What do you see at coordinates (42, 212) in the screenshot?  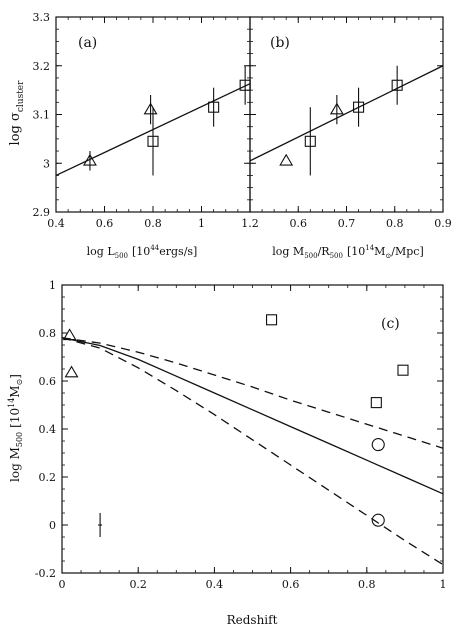 I see `panel-a-ytick-label: 2.9` at bounding box center [42, 212].